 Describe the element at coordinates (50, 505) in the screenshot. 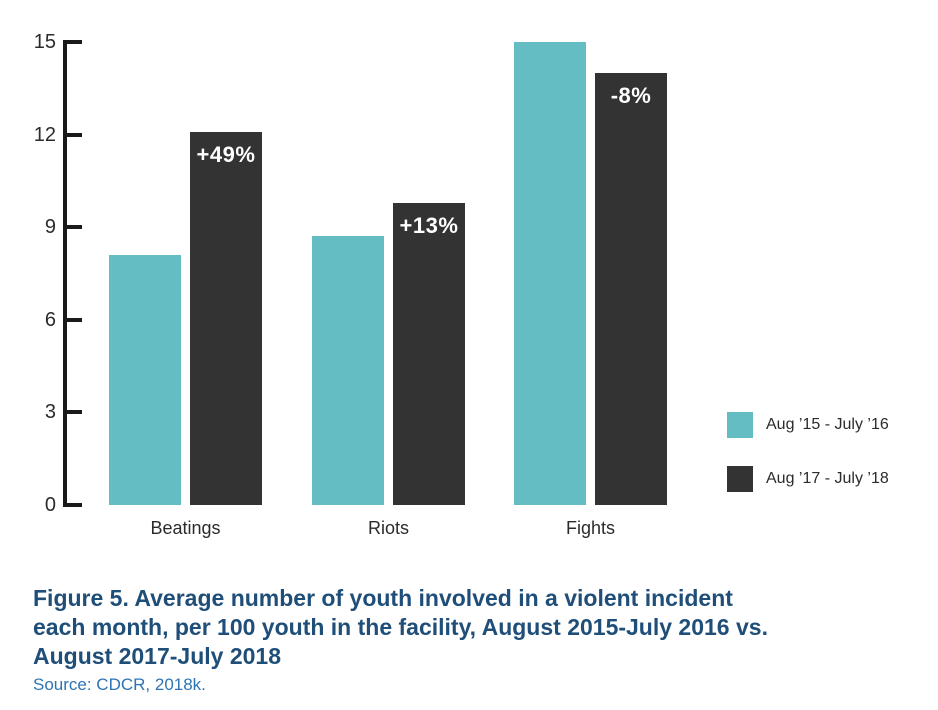

I see `y-tick-label-0: 0` at that location.